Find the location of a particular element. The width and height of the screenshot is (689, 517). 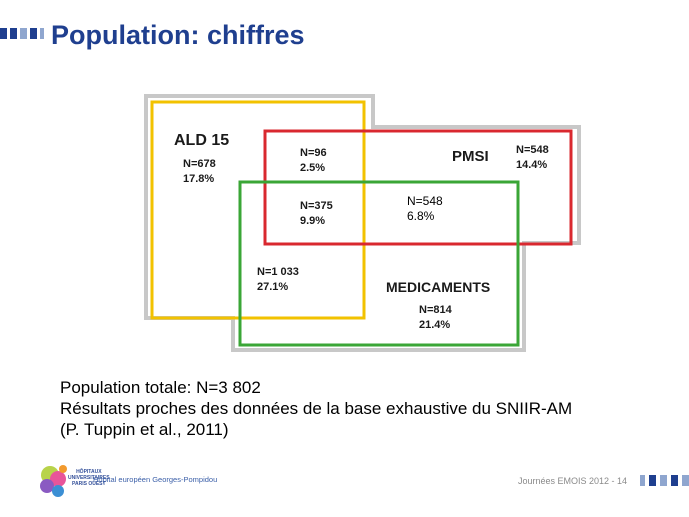

summary-citation: (P. Tuppin et al., 2011) is located at coordinates (144, 429).